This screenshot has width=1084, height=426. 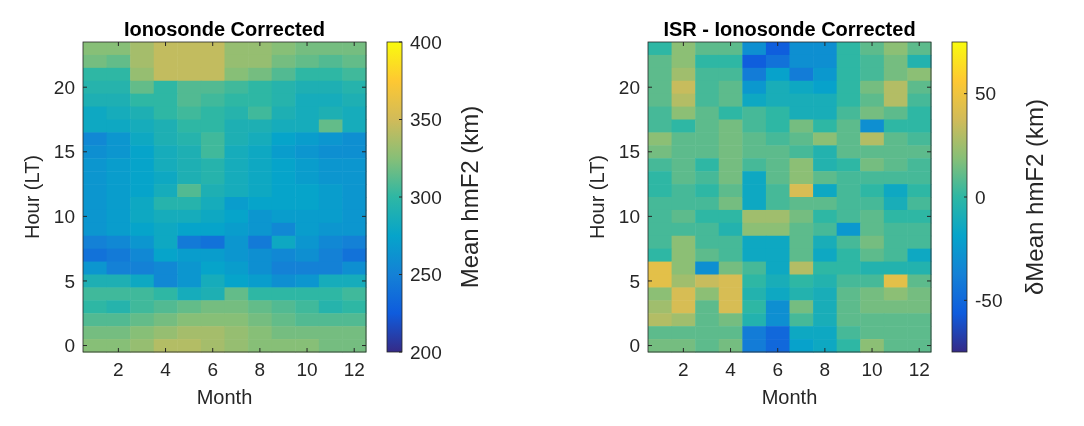 I want to click on chart-title: Ionosonde Corrected, so click(x=224, y=29).